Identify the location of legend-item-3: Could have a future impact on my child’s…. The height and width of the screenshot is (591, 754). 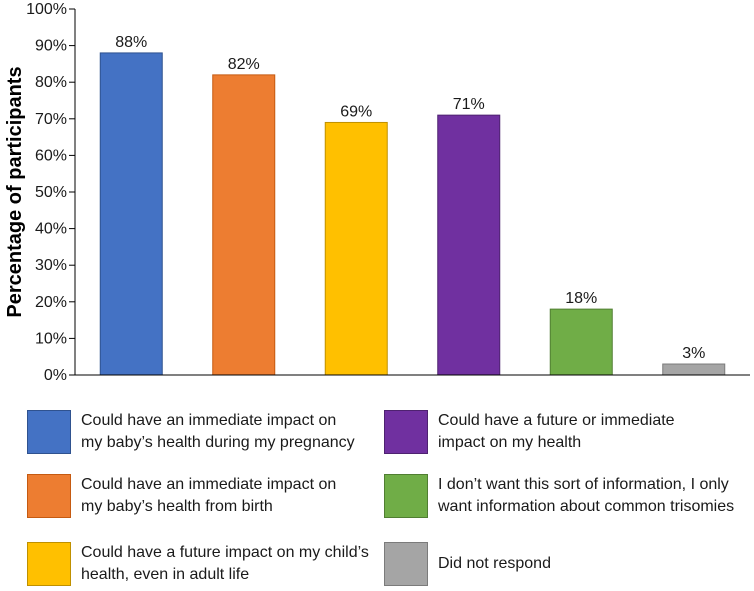
(198, 564).